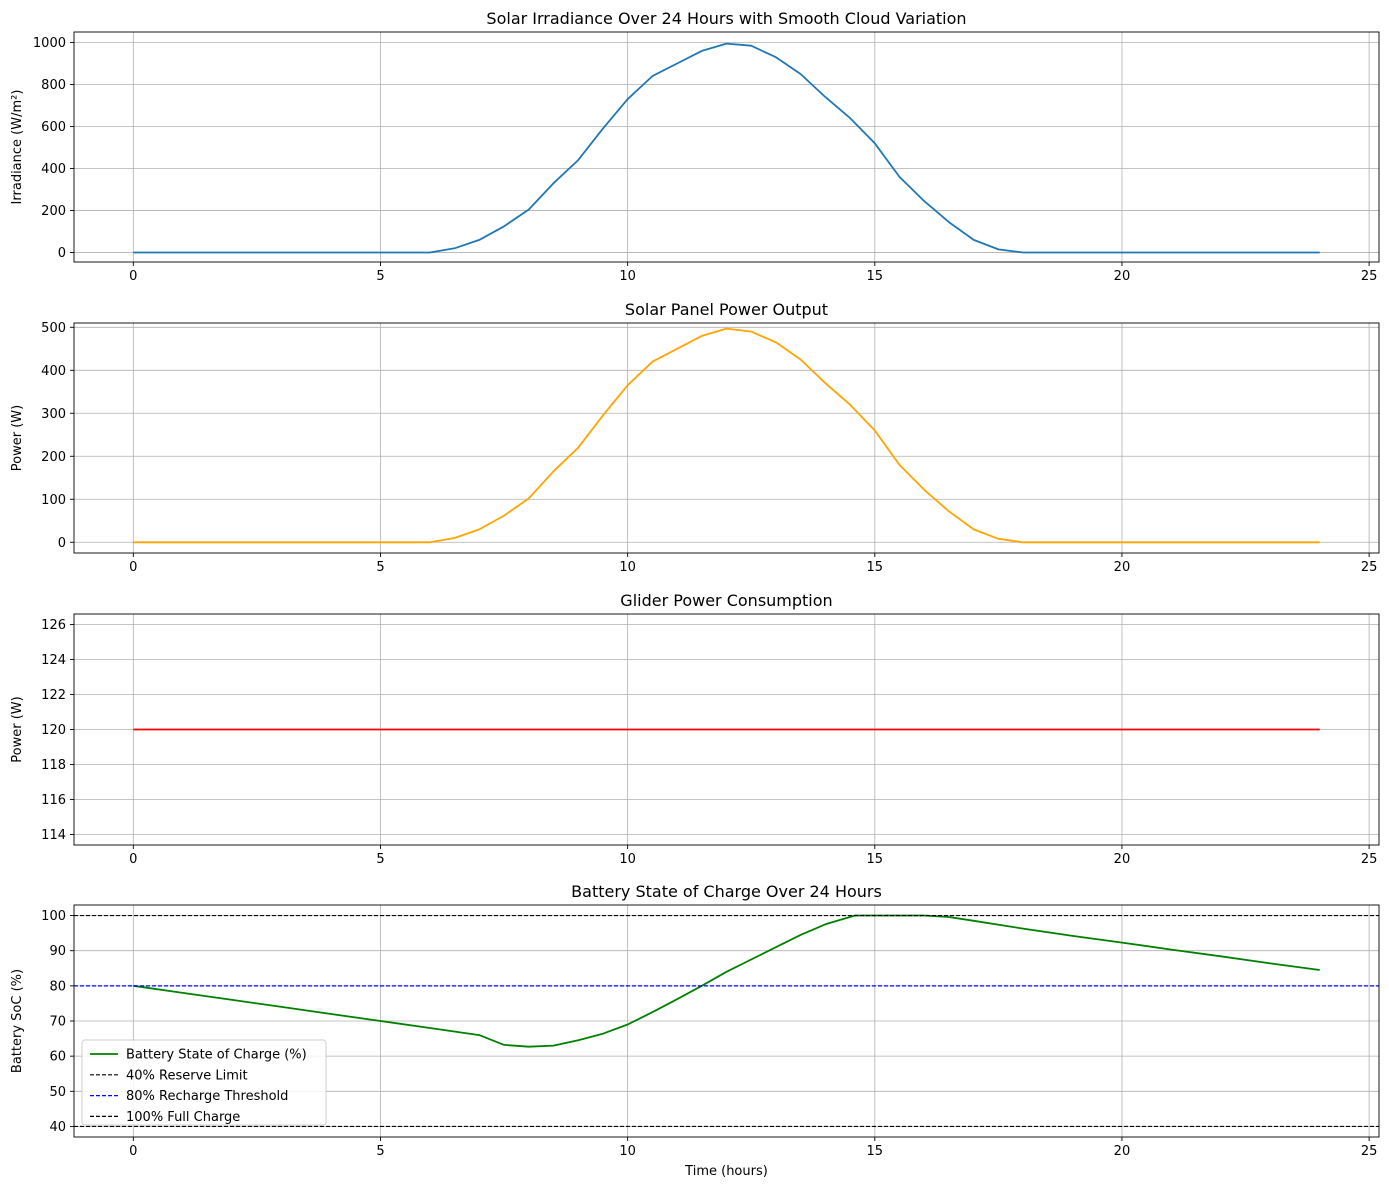  What do you see at coordinates (53, 730) in the screenshot?
I see `y-tick-label: 120` at bounding box center [53, 730].